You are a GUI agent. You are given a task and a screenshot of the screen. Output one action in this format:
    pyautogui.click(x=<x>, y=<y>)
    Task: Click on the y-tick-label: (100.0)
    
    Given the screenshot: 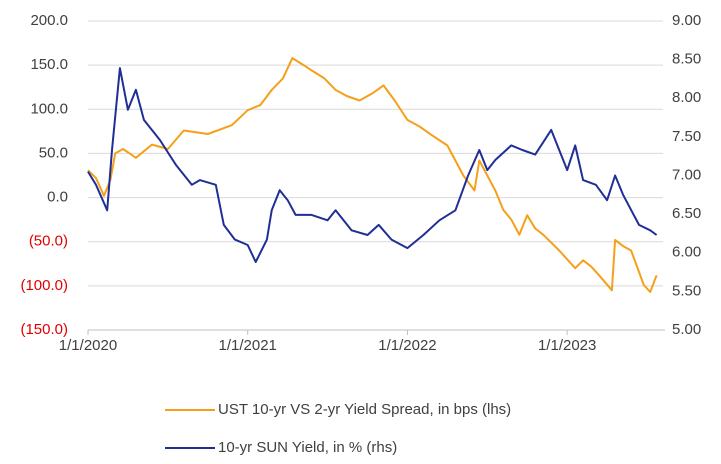 What is the action you would take?
    pyautogui.click(x=44, y=285)
    